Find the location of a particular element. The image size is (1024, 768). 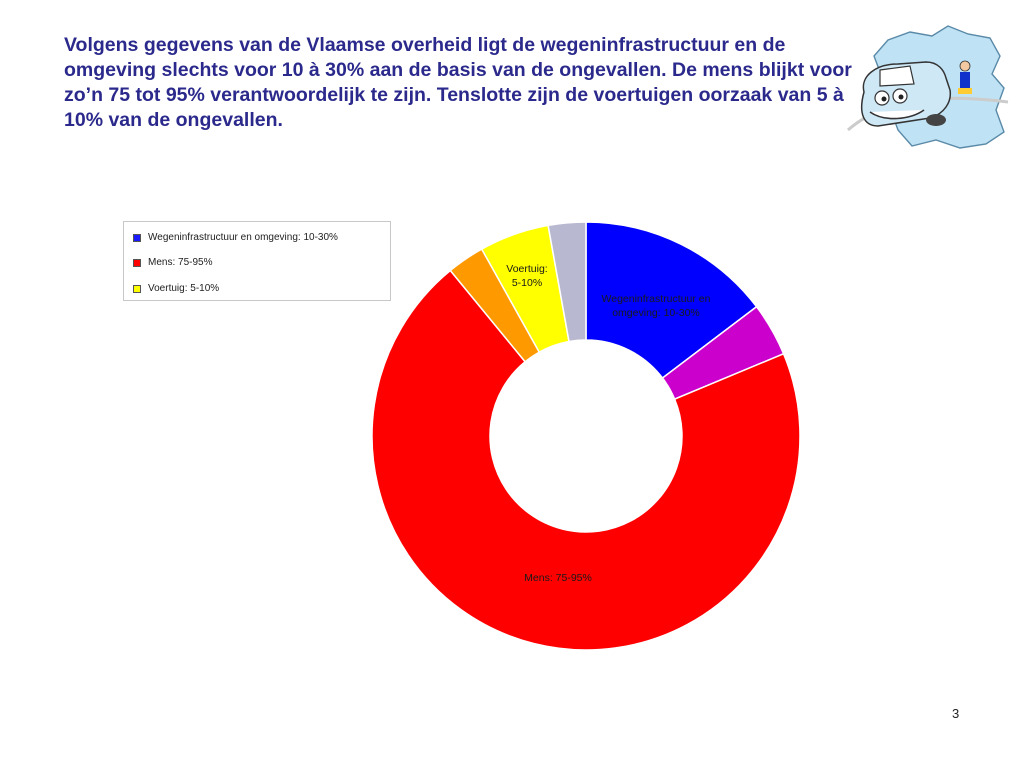

cartoon-car-flanders-map-icon is located at coordinates (928, 87).